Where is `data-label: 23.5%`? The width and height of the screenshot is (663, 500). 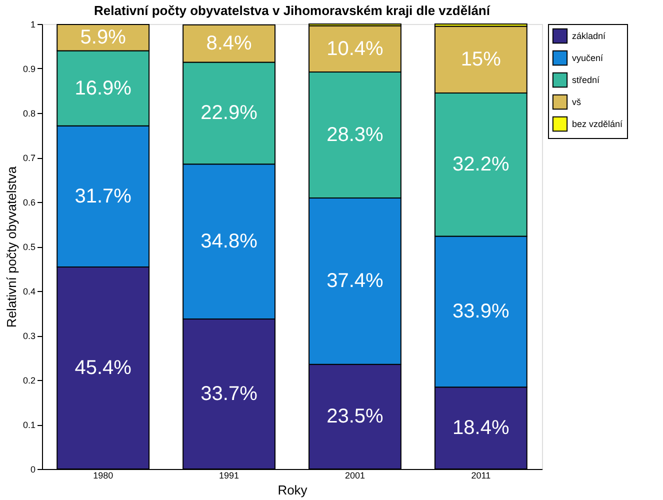
data-label: 23.5% is located at coordinates (355, 417).